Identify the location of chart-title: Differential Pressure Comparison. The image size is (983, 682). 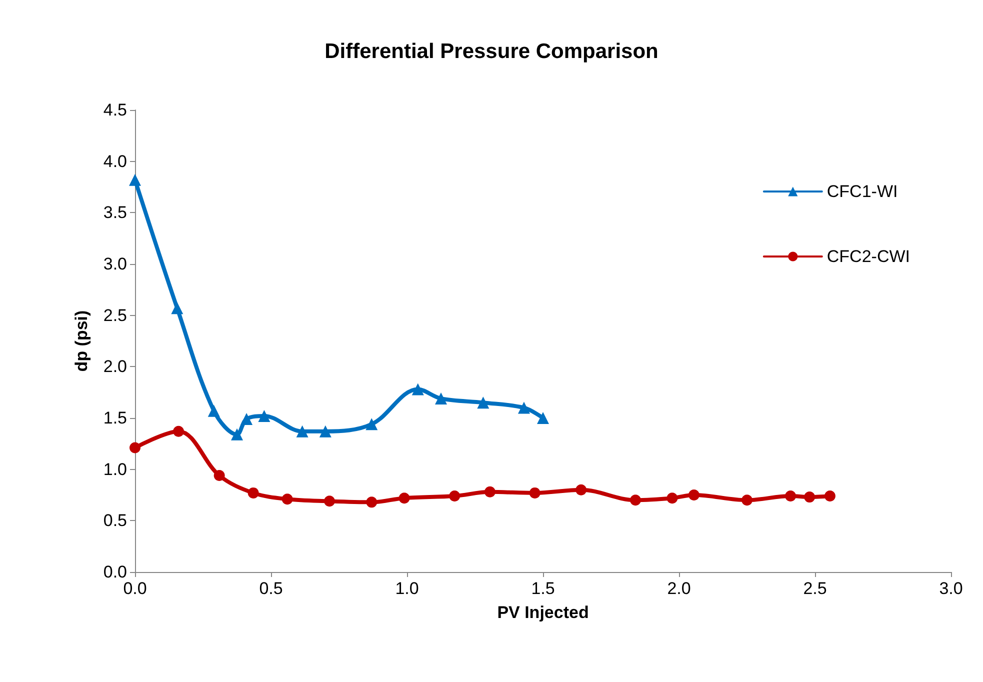
(491, 51).